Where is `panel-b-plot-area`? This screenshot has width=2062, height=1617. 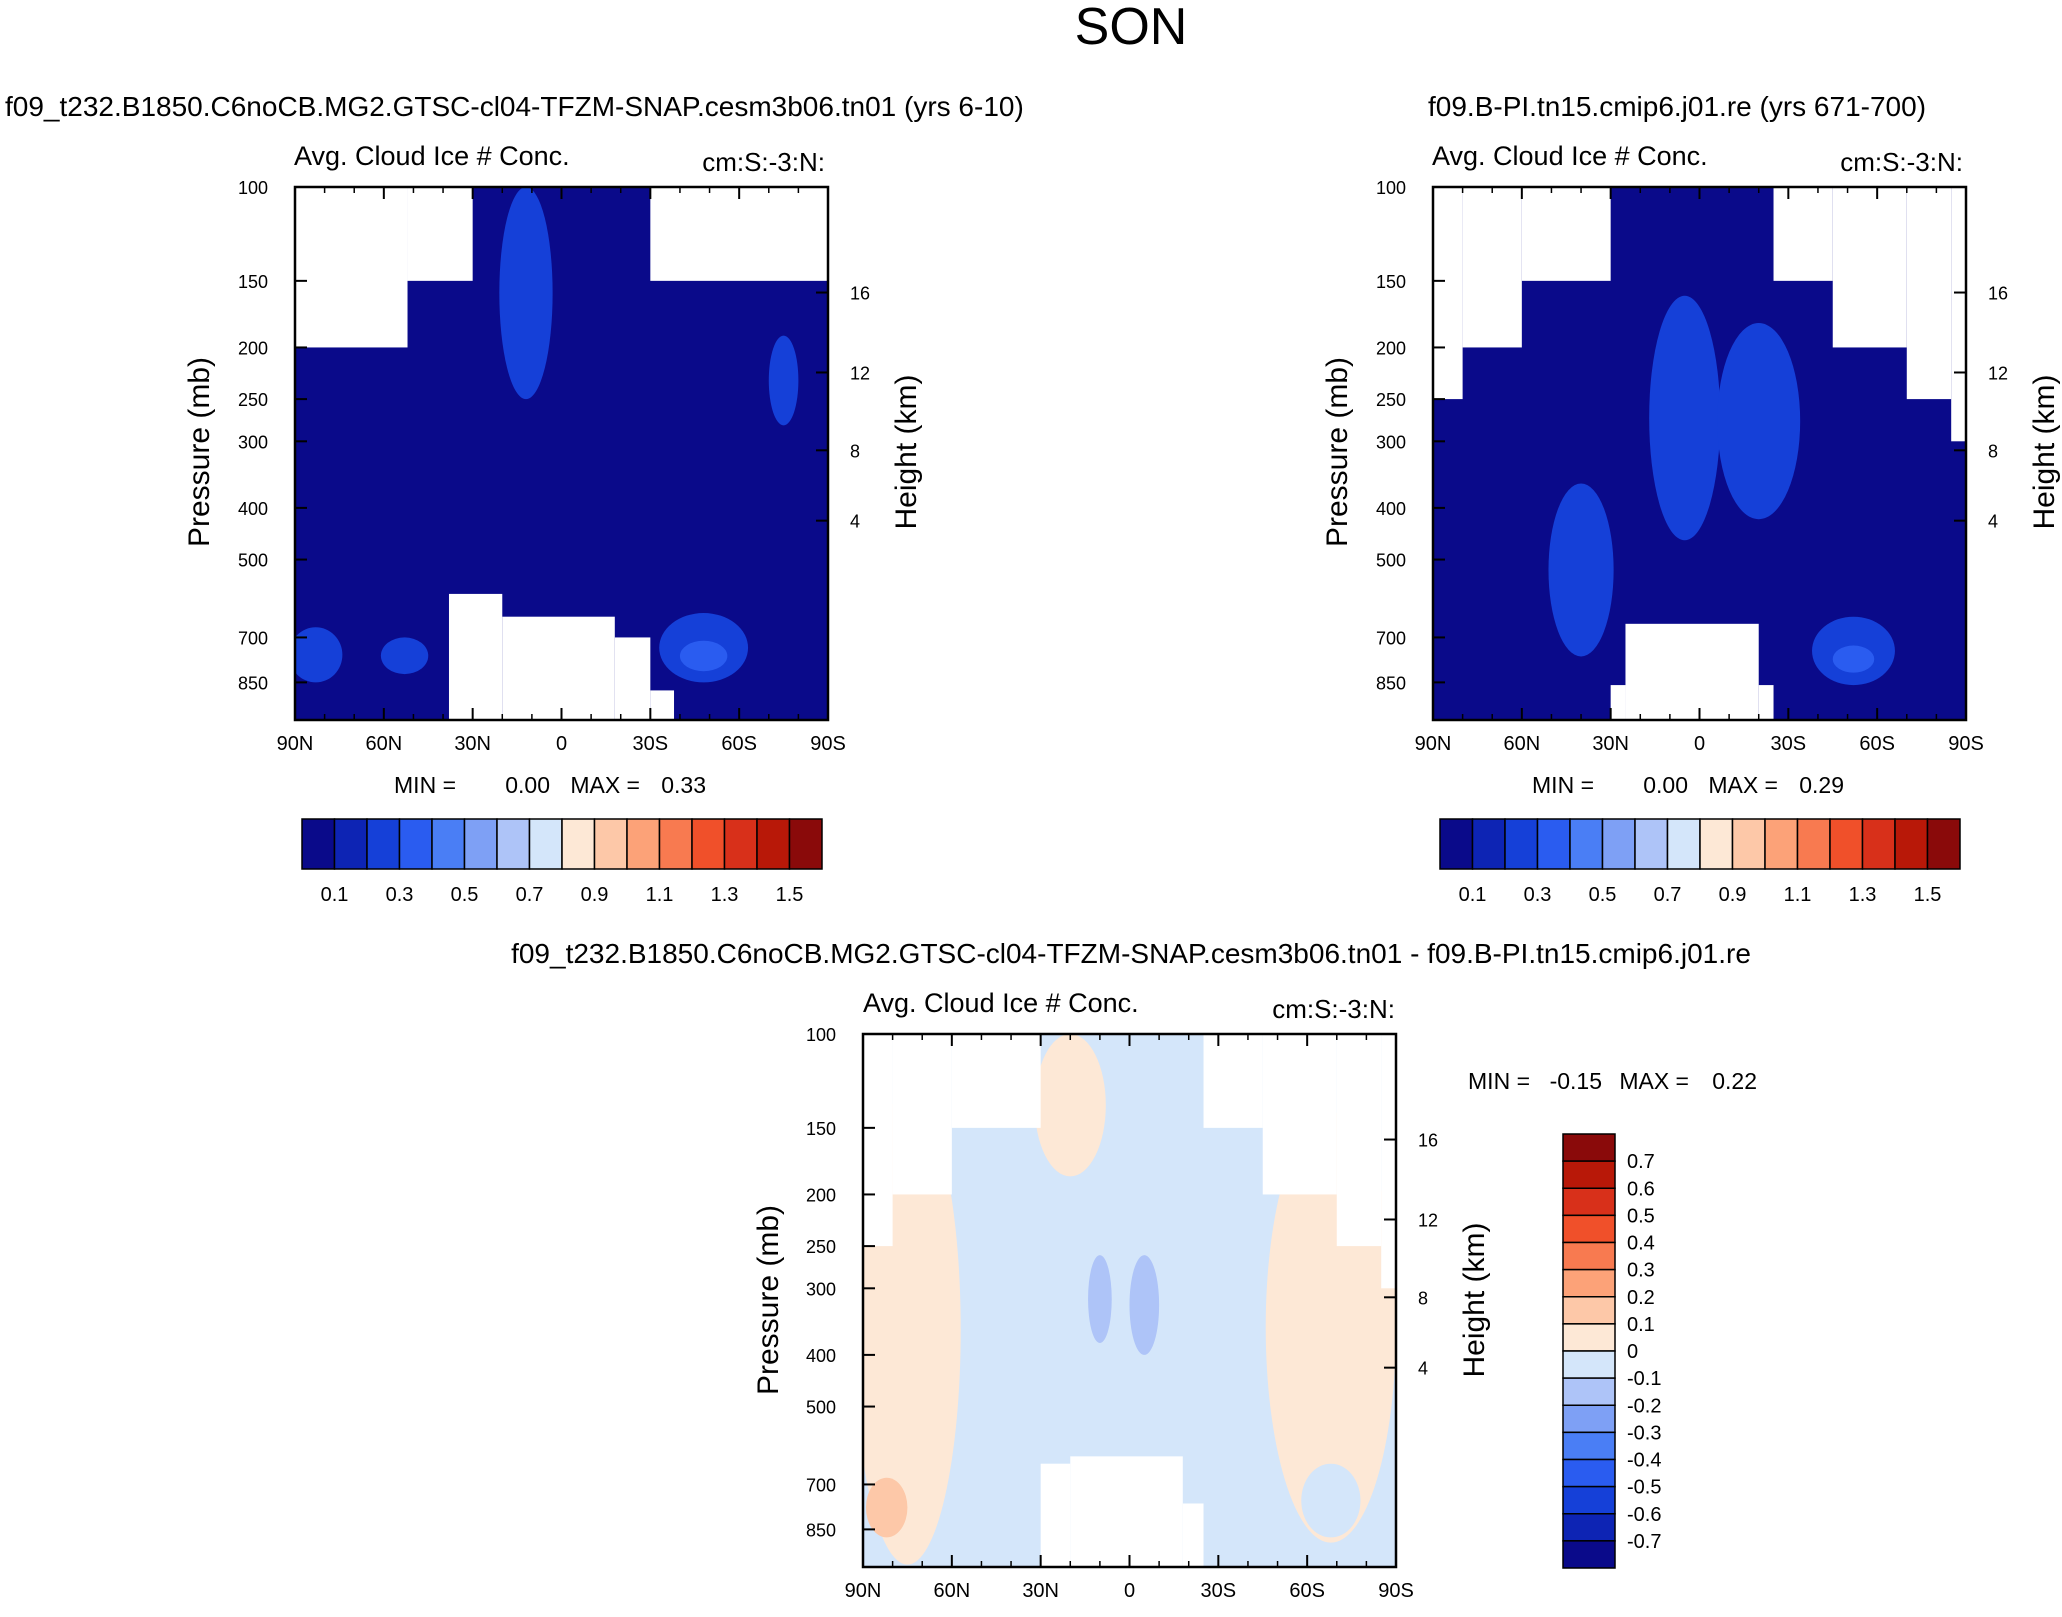
panel-b-plot-area is located at coordinates (1699, 453).